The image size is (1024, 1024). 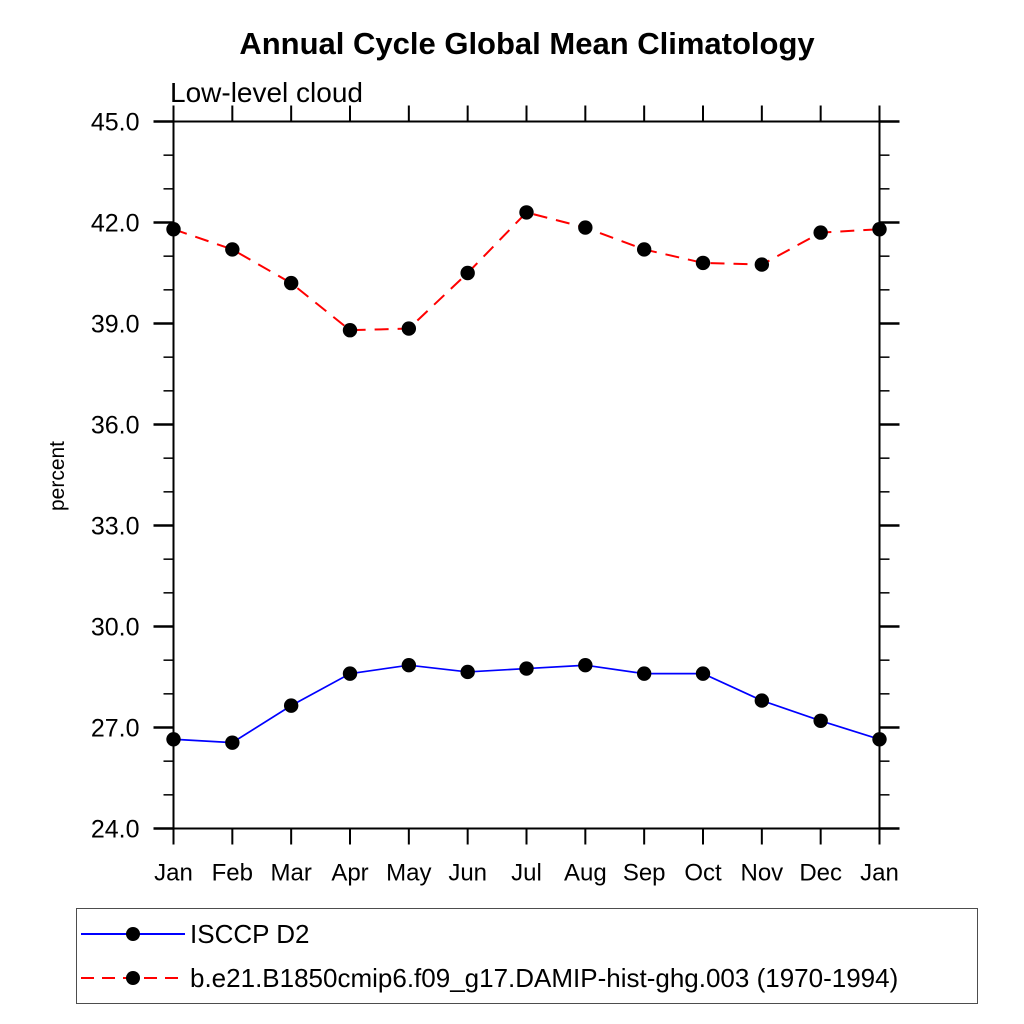 I want to click on y-tick-label: 36.0, so click(x=115, y=426).